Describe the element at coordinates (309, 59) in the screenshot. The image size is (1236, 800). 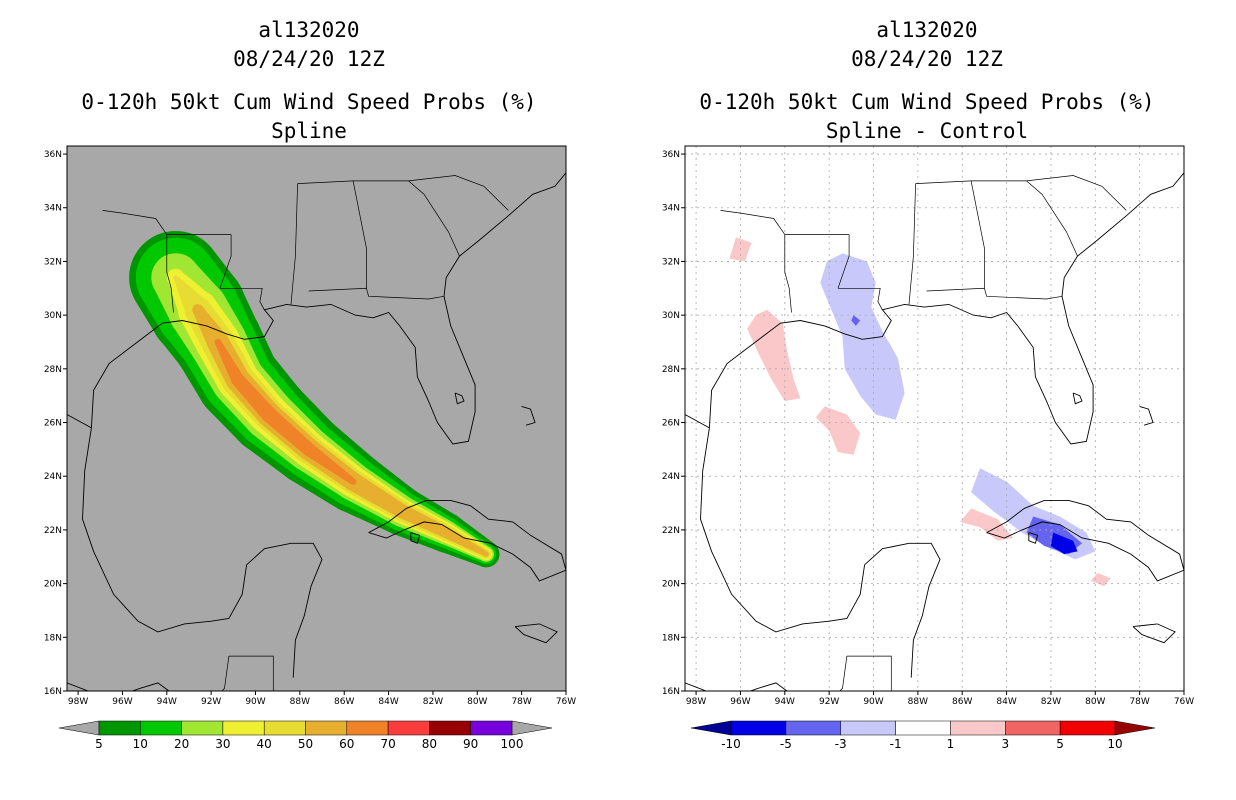
I see `left-title-line-2: 08/24/20 12Z` at that location.